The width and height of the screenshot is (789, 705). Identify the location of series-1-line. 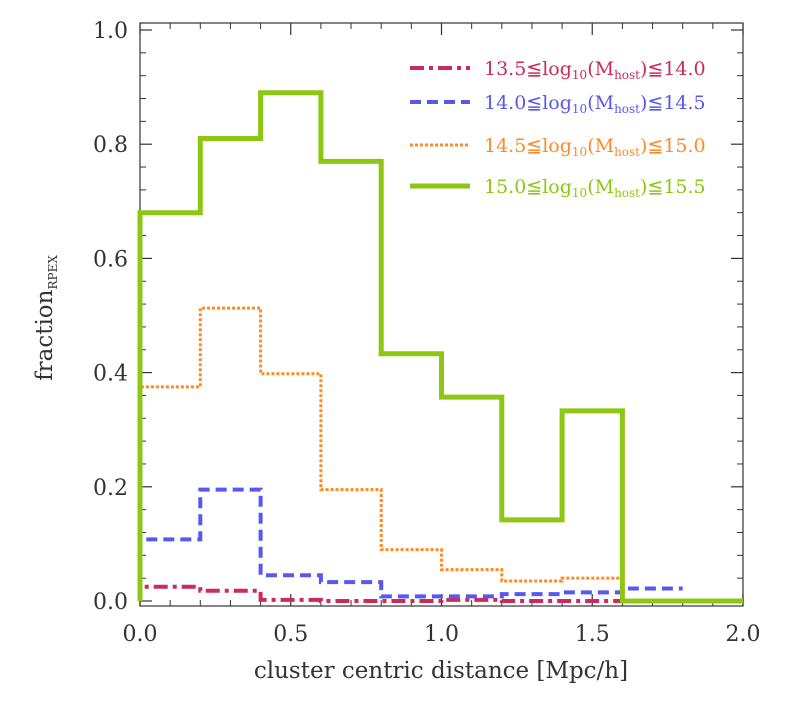
(410, 544).